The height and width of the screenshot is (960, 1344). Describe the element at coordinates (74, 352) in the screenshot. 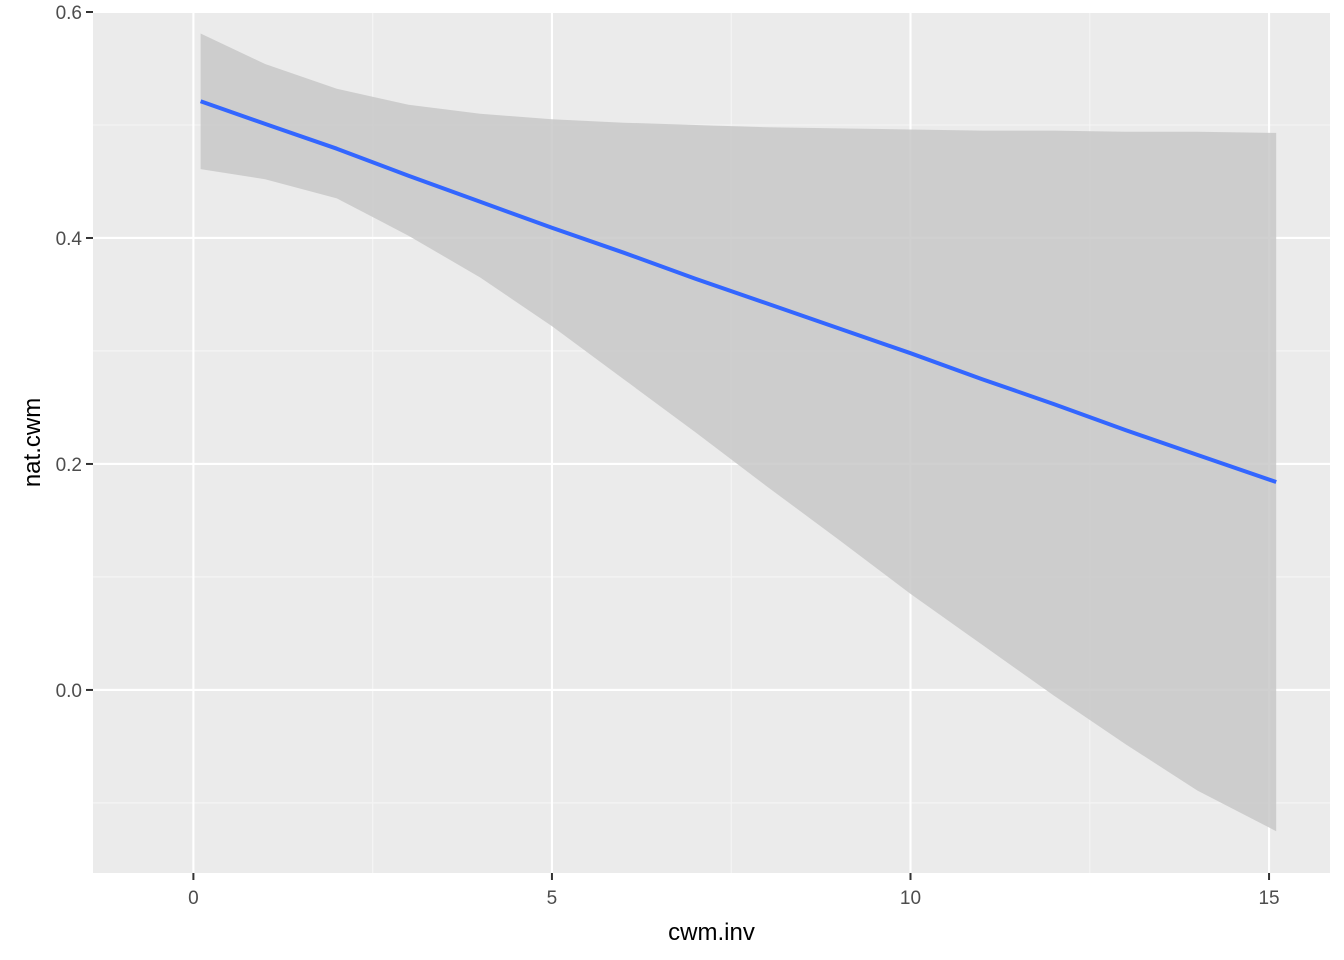

I see `y-axis: 0.0 0.2 0.4 0.6` at that location.